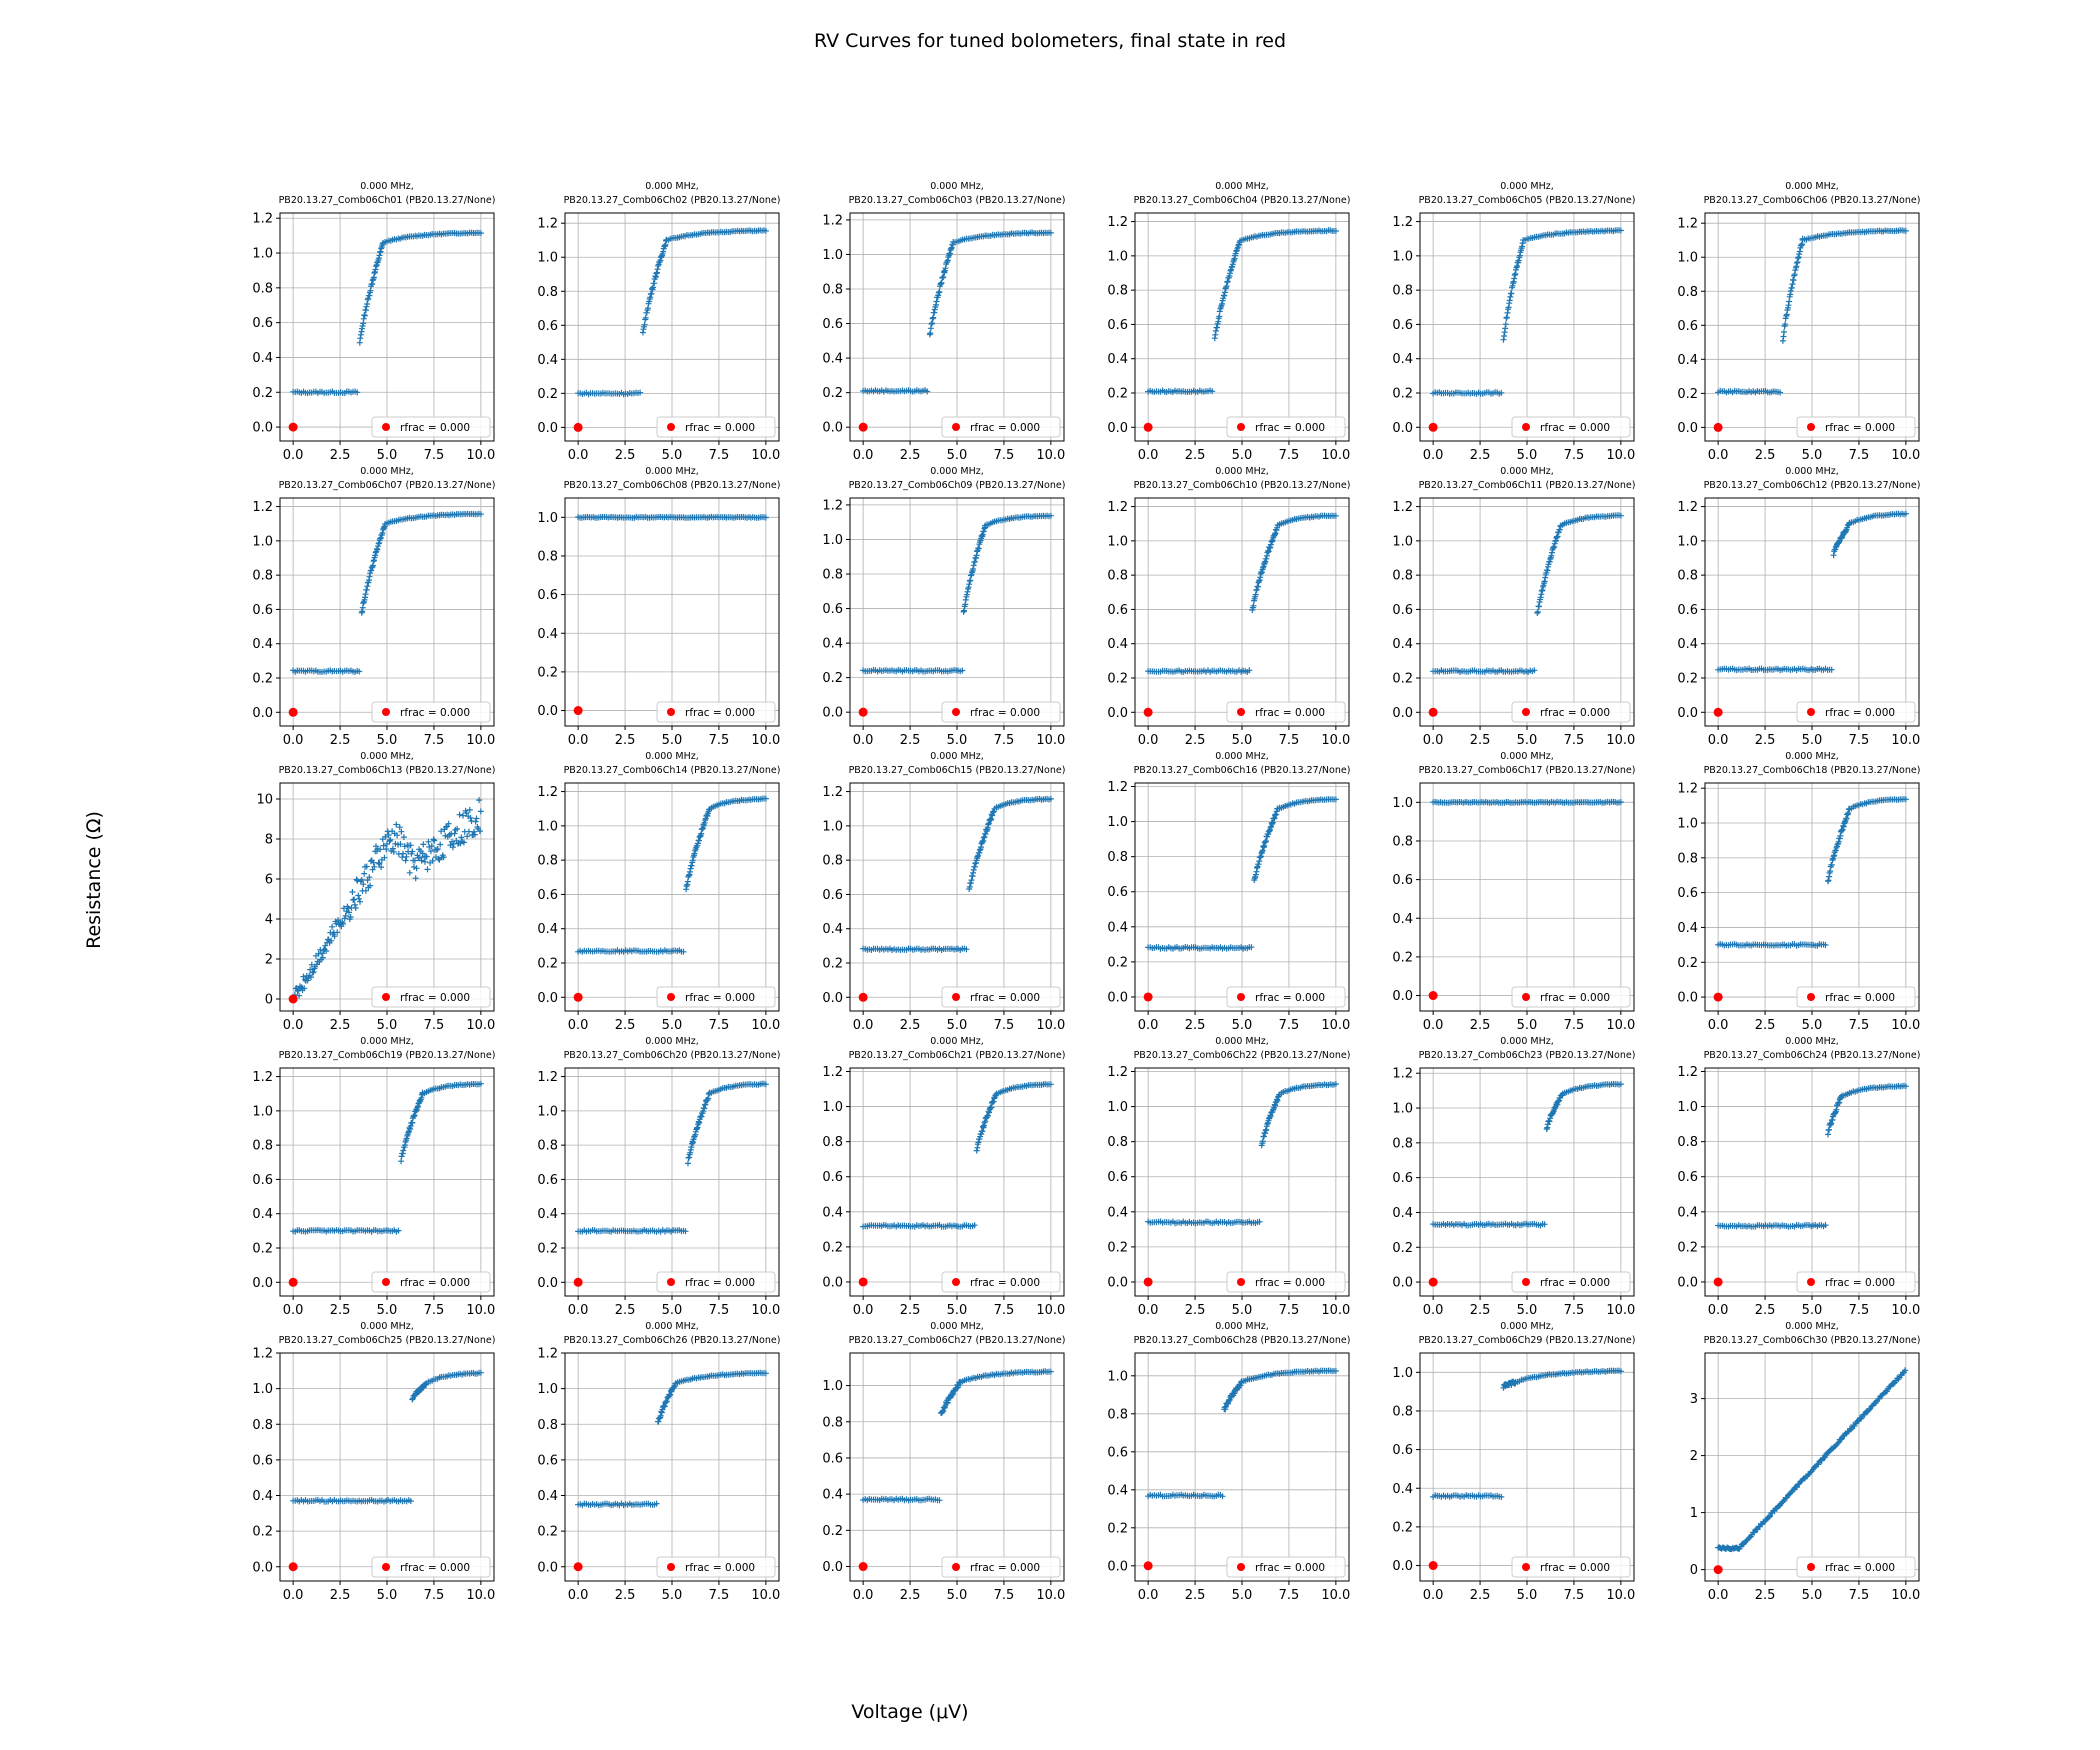 The height and width of the screenshot is (1750, 2100). I want to click on subplot-title-channel: PB20.13.27_Comb06Ch05 (PB20.13.27/None), so click(1527, 200).